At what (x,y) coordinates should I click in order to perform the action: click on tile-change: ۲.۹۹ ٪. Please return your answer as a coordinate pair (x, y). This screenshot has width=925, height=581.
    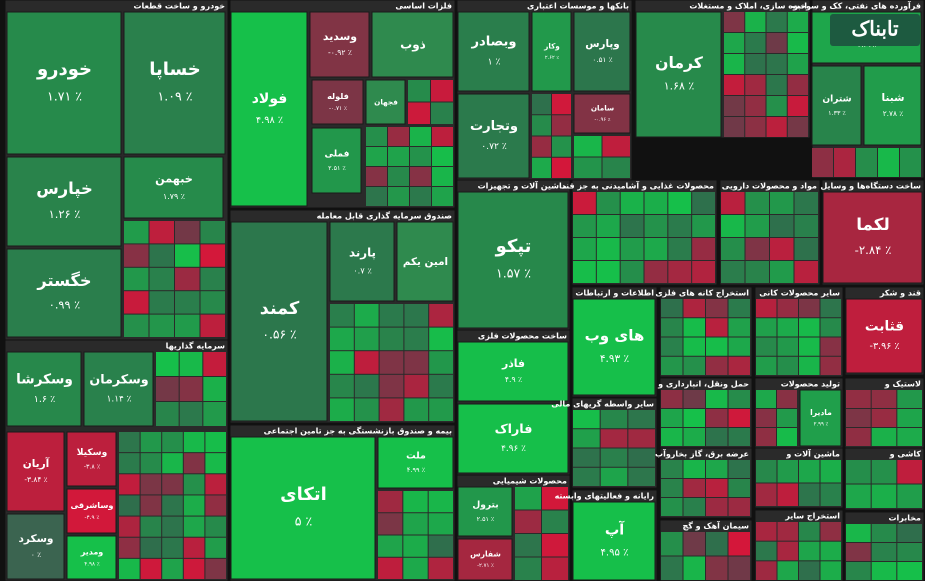
    Looking at the image, I should click on (821, 425).